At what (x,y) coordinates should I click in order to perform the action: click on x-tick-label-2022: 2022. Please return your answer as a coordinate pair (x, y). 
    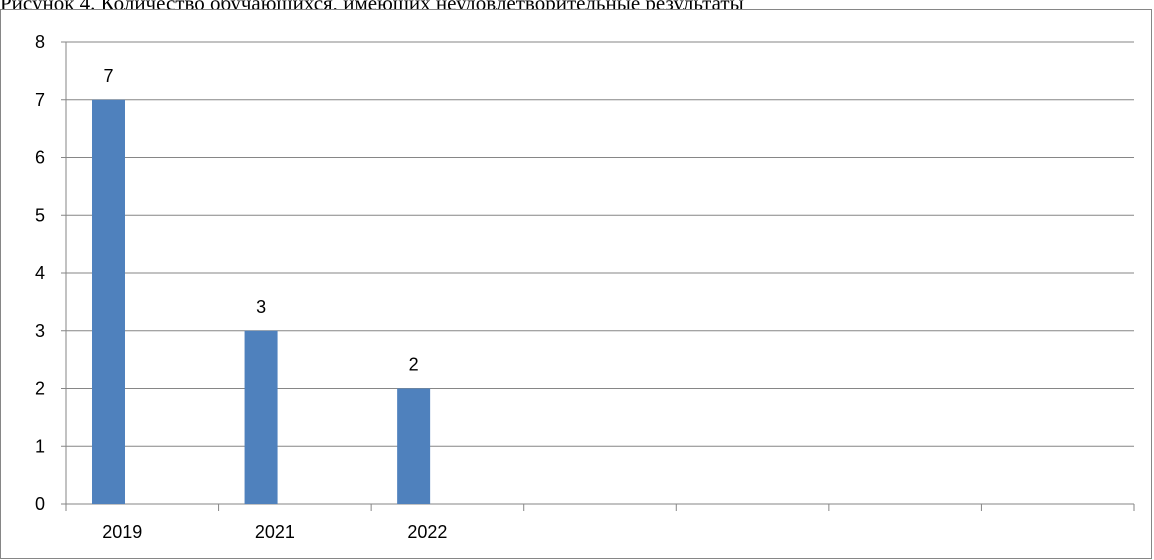
    Looking at the image, I should click on (427, 532).